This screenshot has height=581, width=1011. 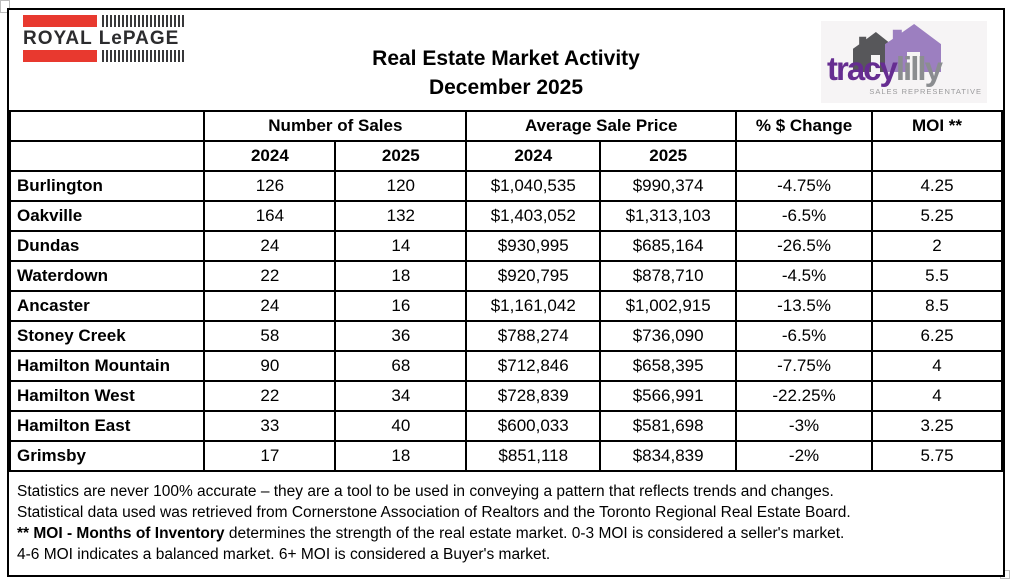 What do you see at coordinates (668, 366) in the screenshot?
I see `price-2025-cell: $658,395` at bounding box center [668, 366].